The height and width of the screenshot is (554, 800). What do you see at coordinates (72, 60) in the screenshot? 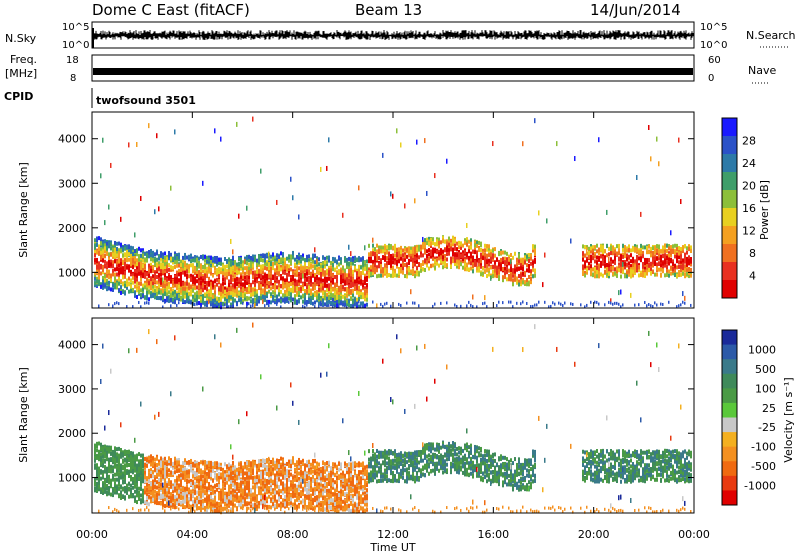
I see `freq-tick-top: 18` at bounding box center [72, 60].